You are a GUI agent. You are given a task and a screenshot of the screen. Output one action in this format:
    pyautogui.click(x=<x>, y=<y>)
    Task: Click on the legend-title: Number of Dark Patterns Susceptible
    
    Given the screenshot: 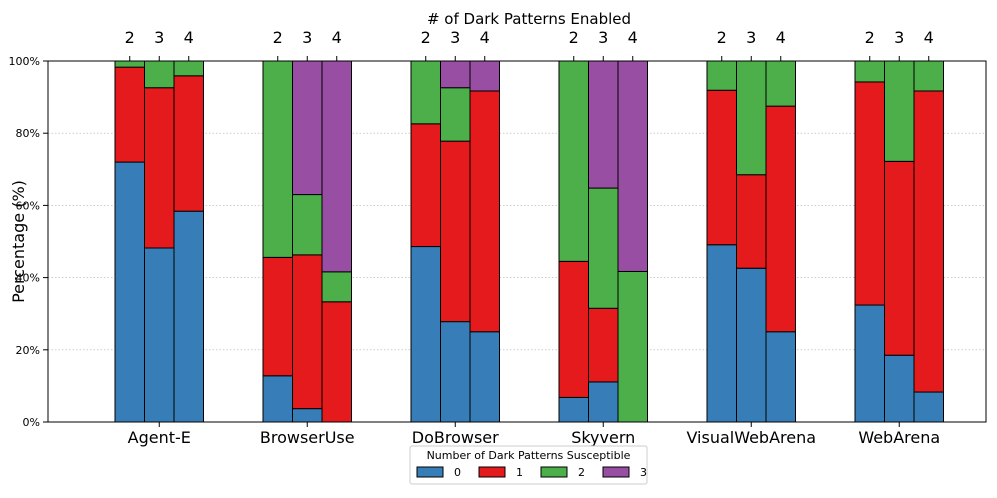 What is the action you would take?
    pyautogui.click(x=529, y=455)
    